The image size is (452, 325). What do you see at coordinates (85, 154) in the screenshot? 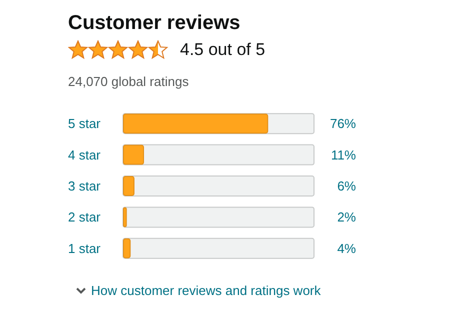
I see `y-tick-label: 4 star` at bounding box center [85, 154].